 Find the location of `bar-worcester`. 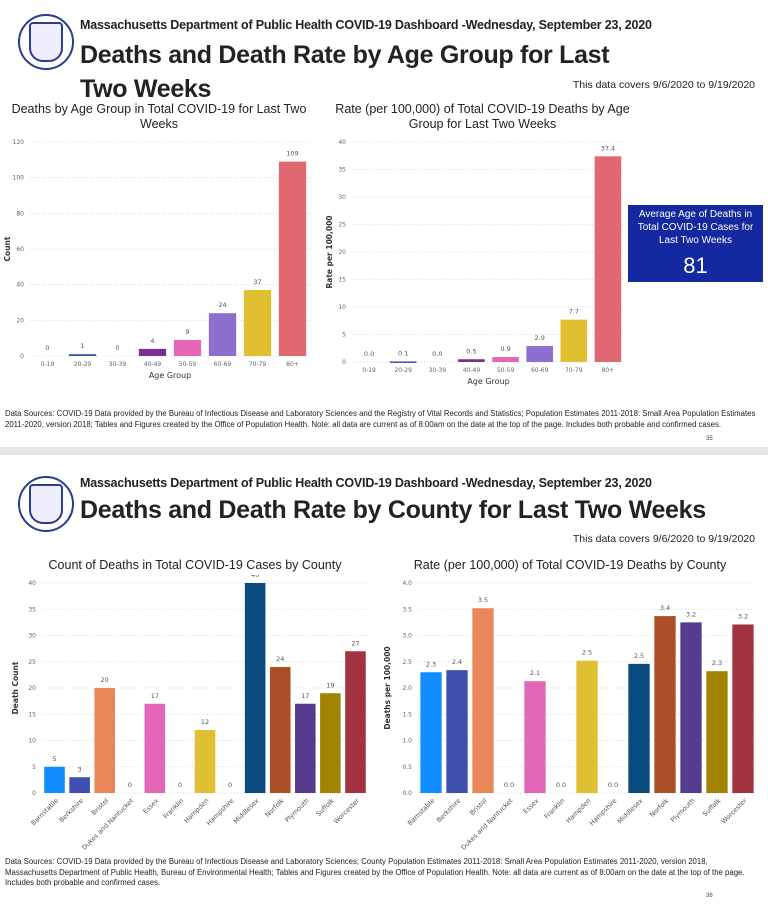

bar-worcester is located at coordinates (355, 722).